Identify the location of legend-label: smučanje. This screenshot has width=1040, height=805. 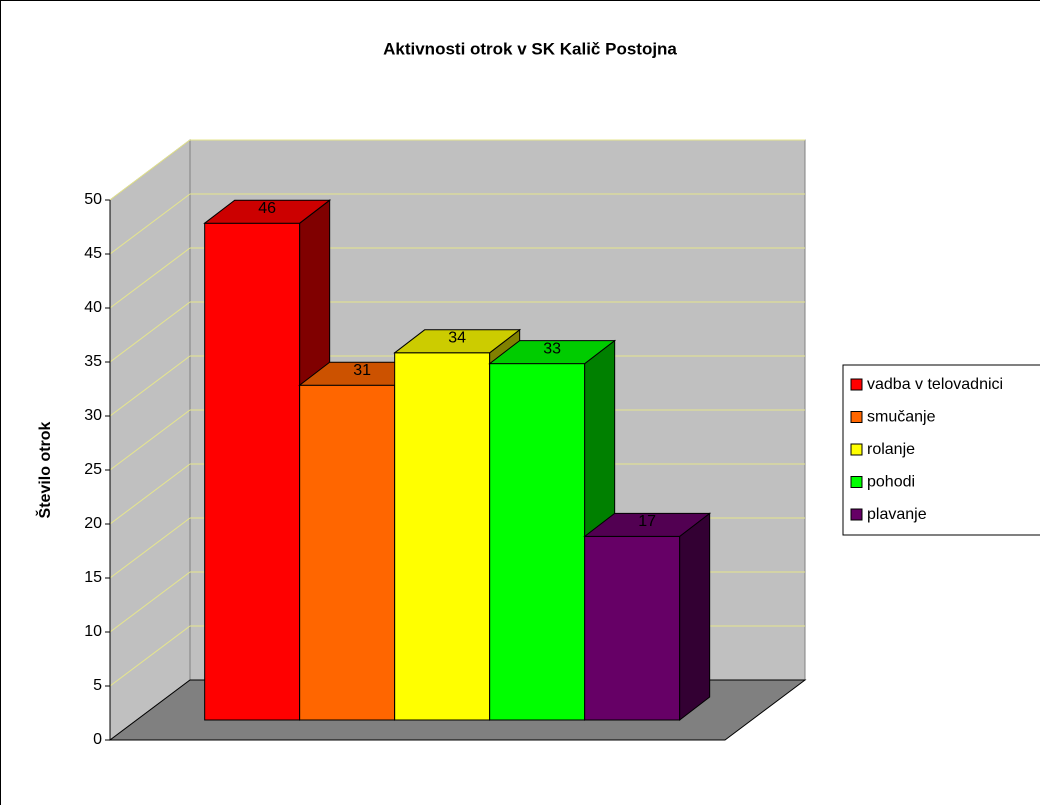
(901, 417).